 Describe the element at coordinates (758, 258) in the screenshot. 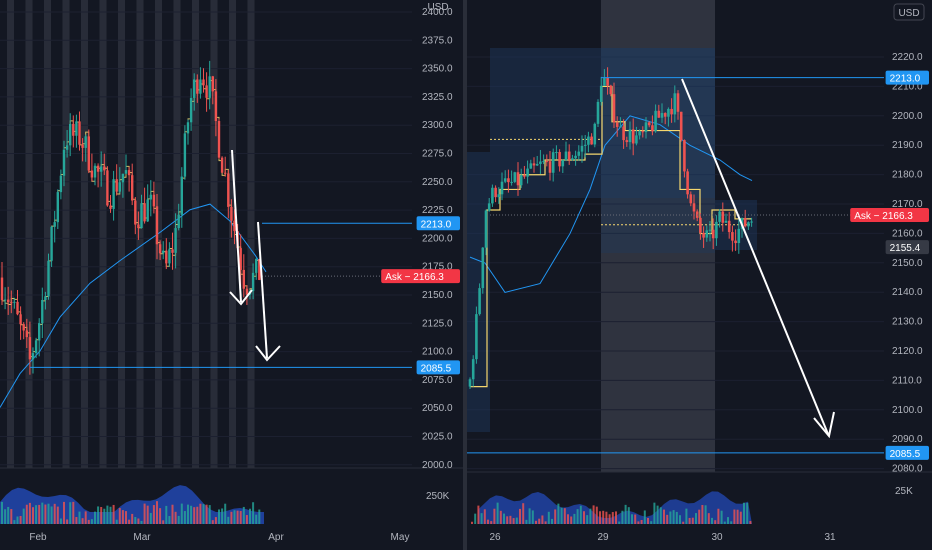

I see `drawn-arrows` at that location.